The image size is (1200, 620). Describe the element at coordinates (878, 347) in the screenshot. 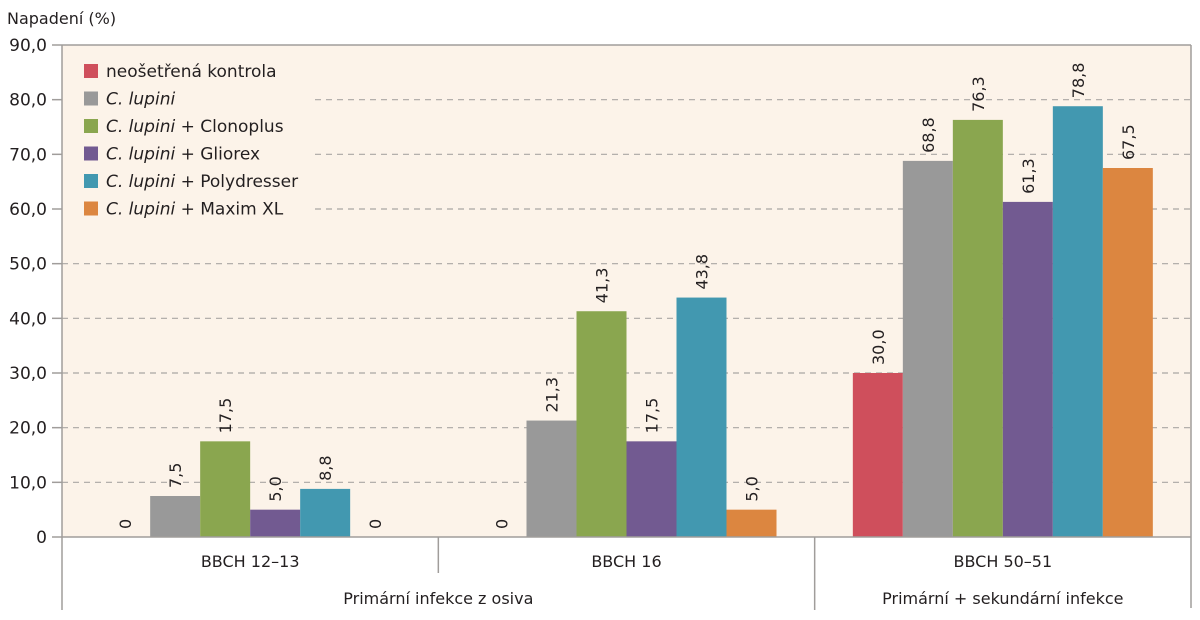

I see `data-label: 30,0` at that location.